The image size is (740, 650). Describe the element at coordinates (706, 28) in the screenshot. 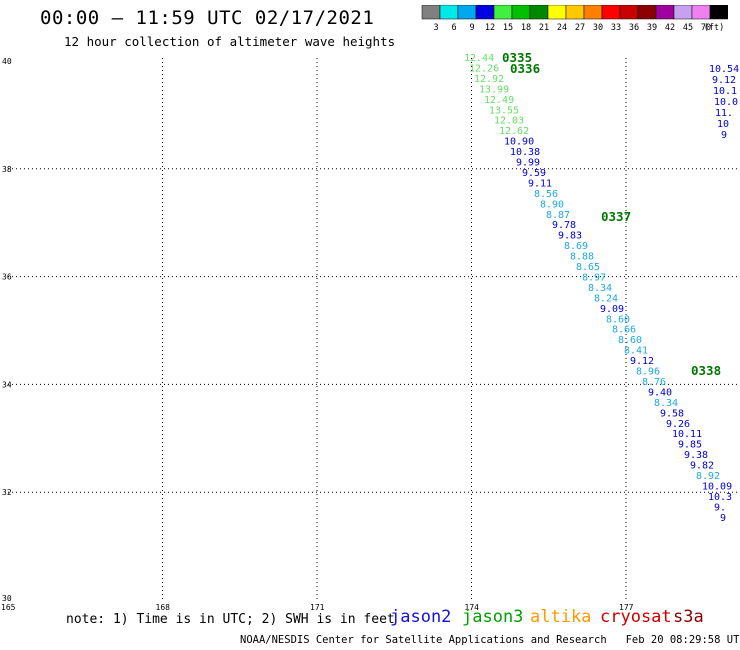

I see `color-scale-label: 70` at that location.